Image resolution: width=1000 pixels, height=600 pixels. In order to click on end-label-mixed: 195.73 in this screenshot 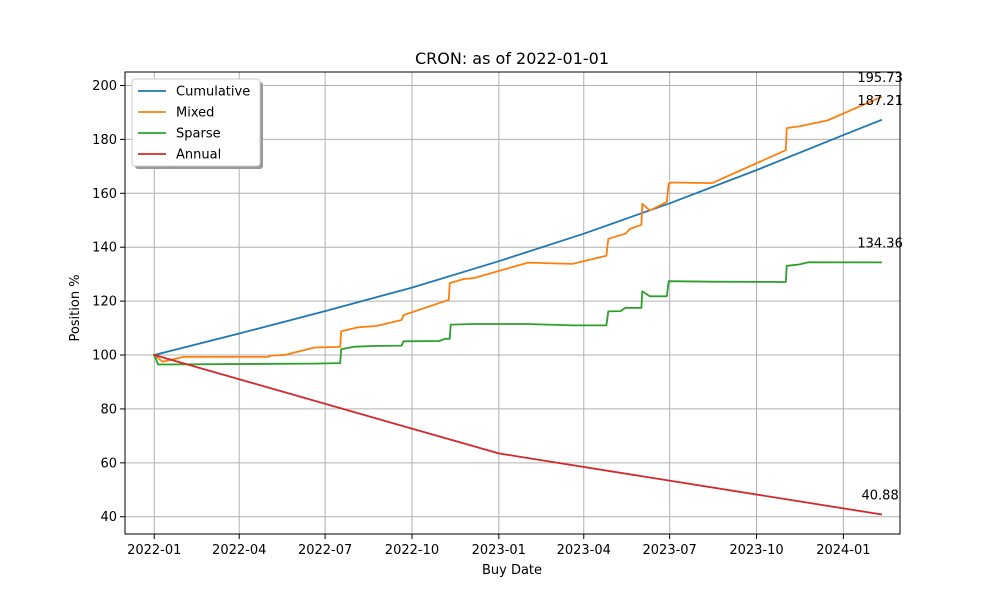, I will do `click(880, 78)`.